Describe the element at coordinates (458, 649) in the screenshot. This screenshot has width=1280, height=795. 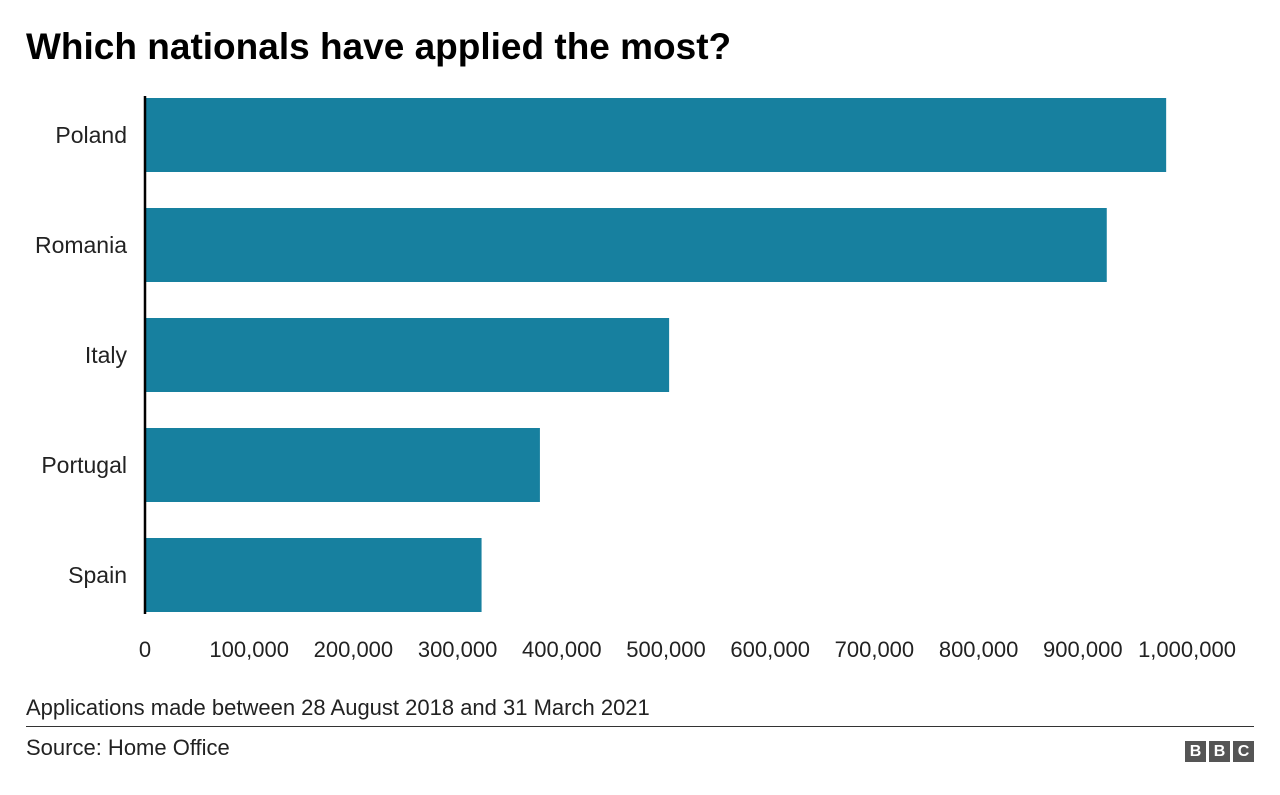
I see `x-tick-label: 300,000` at that location.